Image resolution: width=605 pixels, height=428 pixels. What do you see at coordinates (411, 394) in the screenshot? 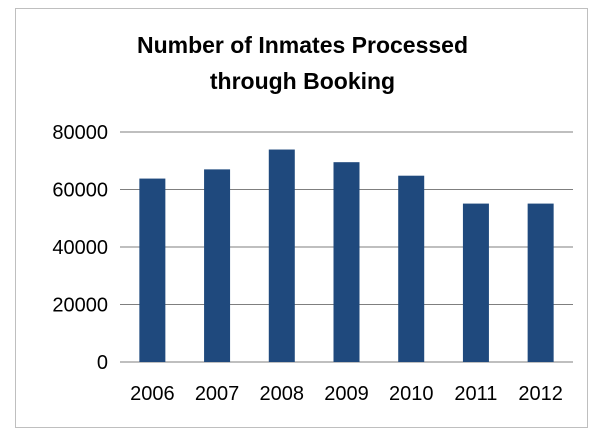
I see `x-tick-label-2010: 2010` at bounding box center [411, 394].